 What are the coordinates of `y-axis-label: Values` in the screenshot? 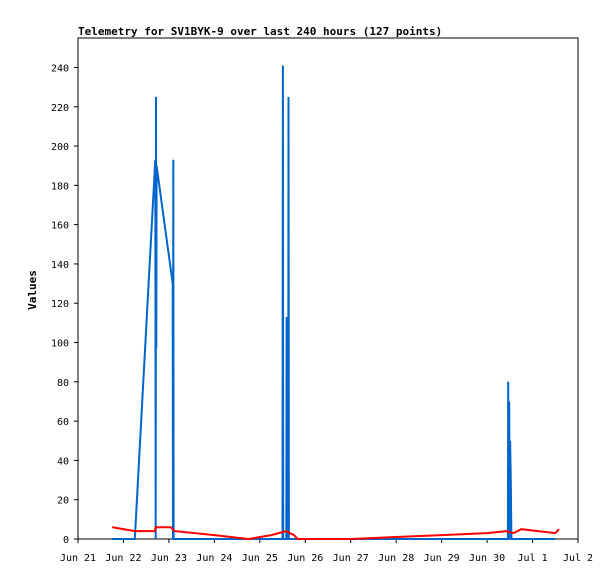 It's located at (32, 290).